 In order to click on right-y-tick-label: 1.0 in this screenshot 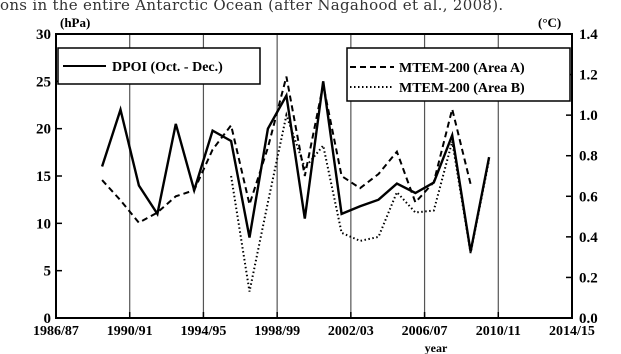, I will do `click(588, 116)`.